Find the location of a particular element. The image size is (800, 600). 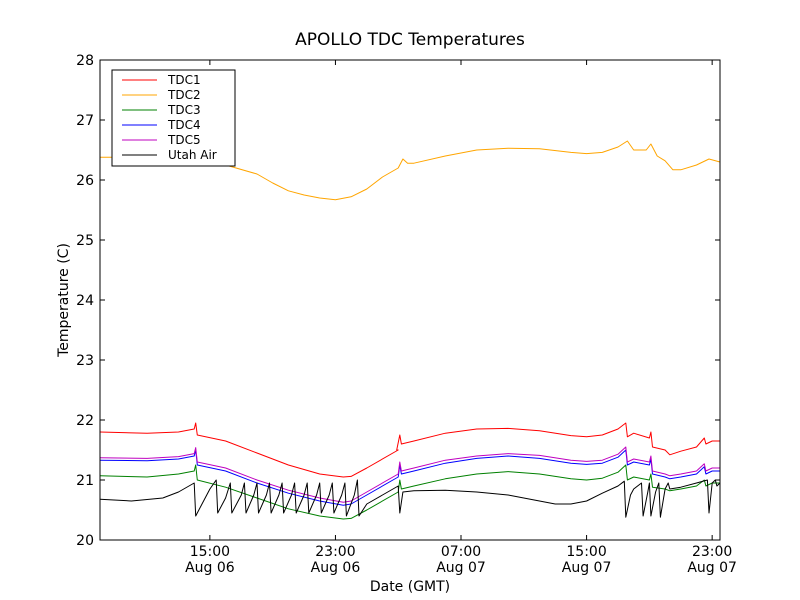

y-tick-label: 23 is located at coordinates (85, 361).